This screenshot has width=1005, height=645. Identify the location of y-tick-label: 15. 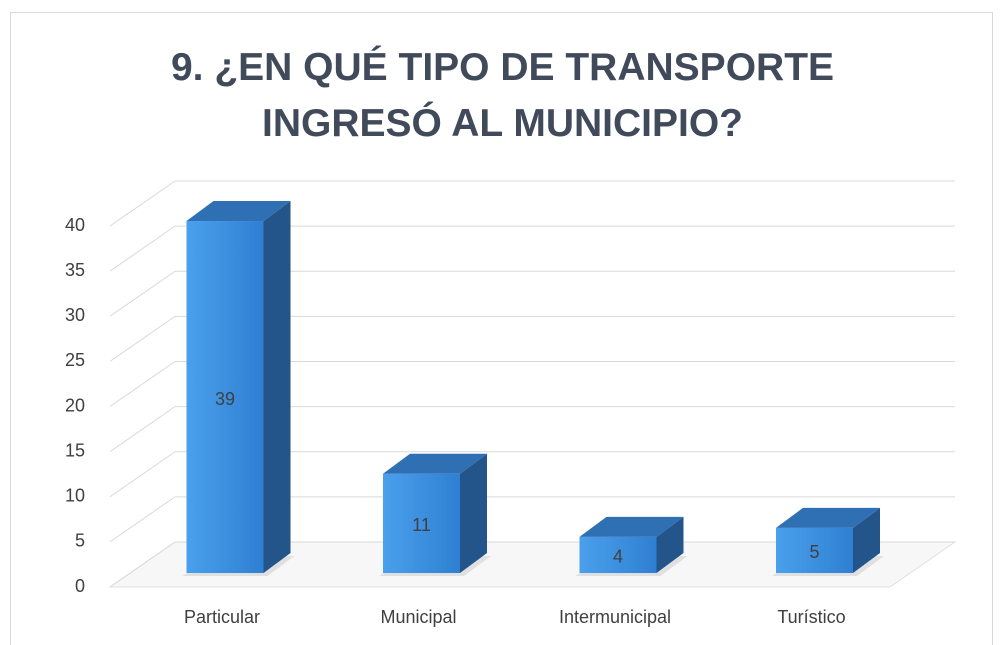
(75, 450).